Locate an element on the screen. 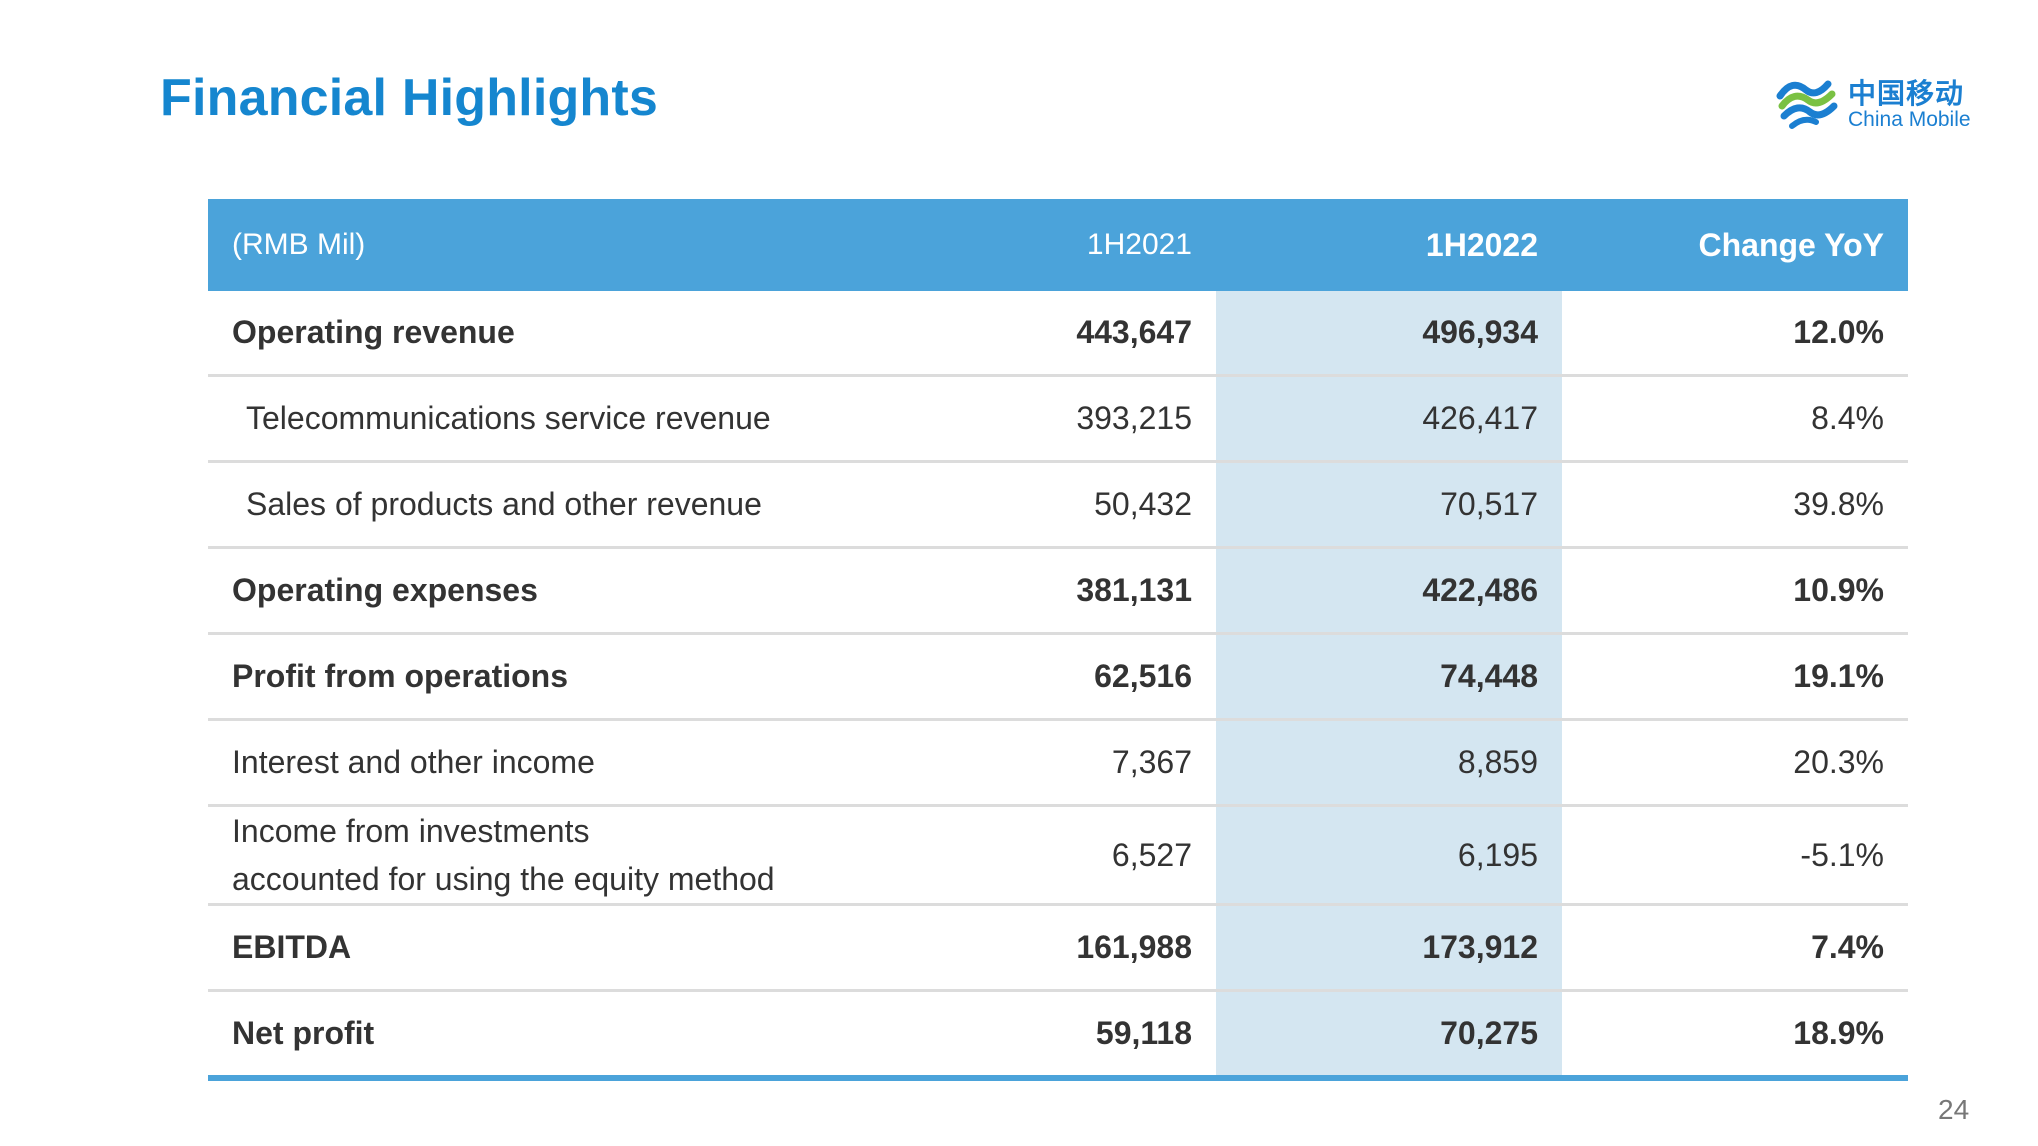  table-header-row: (RMB Mil) 1H2021 1H2022 Change YoY is located at coordinates (1058, 245).